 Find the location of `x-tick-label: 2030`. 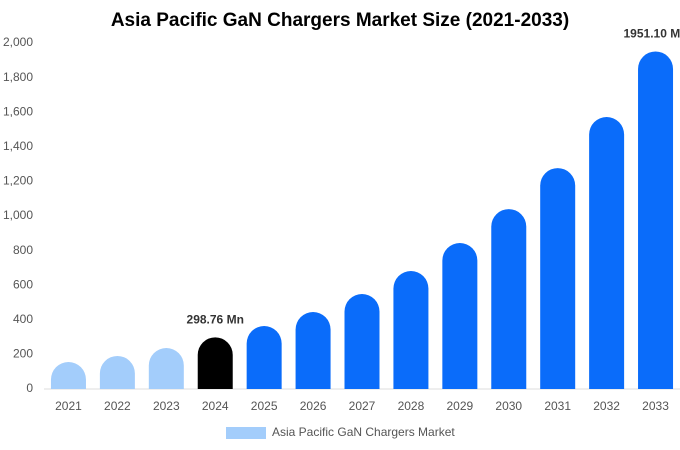

x-tick-label: 2030 is located at coordinates (508, 406).